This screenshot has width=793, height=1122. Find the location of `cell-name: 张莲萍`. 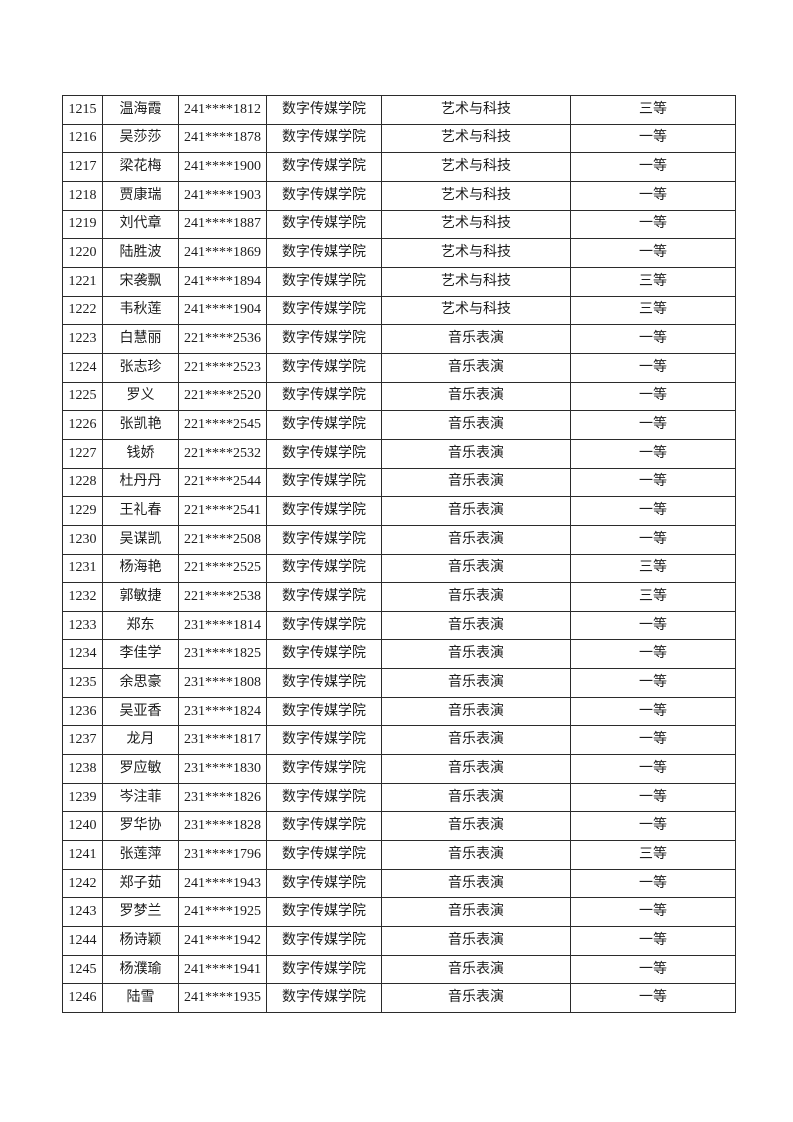

cell-name: 张莲萍 is located at coordinates (140, 855).